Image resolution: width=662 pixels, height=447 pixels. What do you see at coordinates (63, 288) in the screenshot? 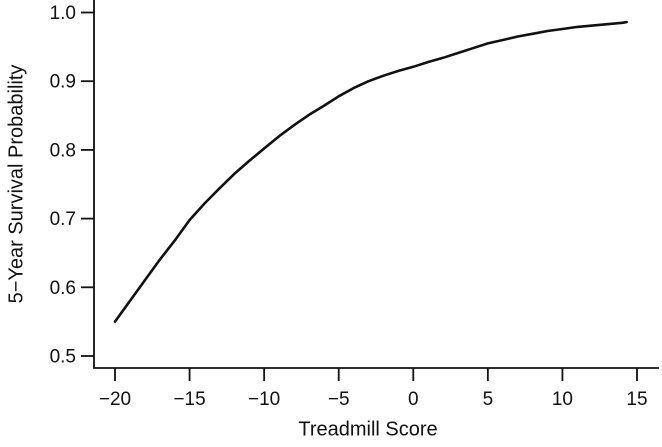
I see `y-tick-label: 0.6` at bounding box center [63, 288].